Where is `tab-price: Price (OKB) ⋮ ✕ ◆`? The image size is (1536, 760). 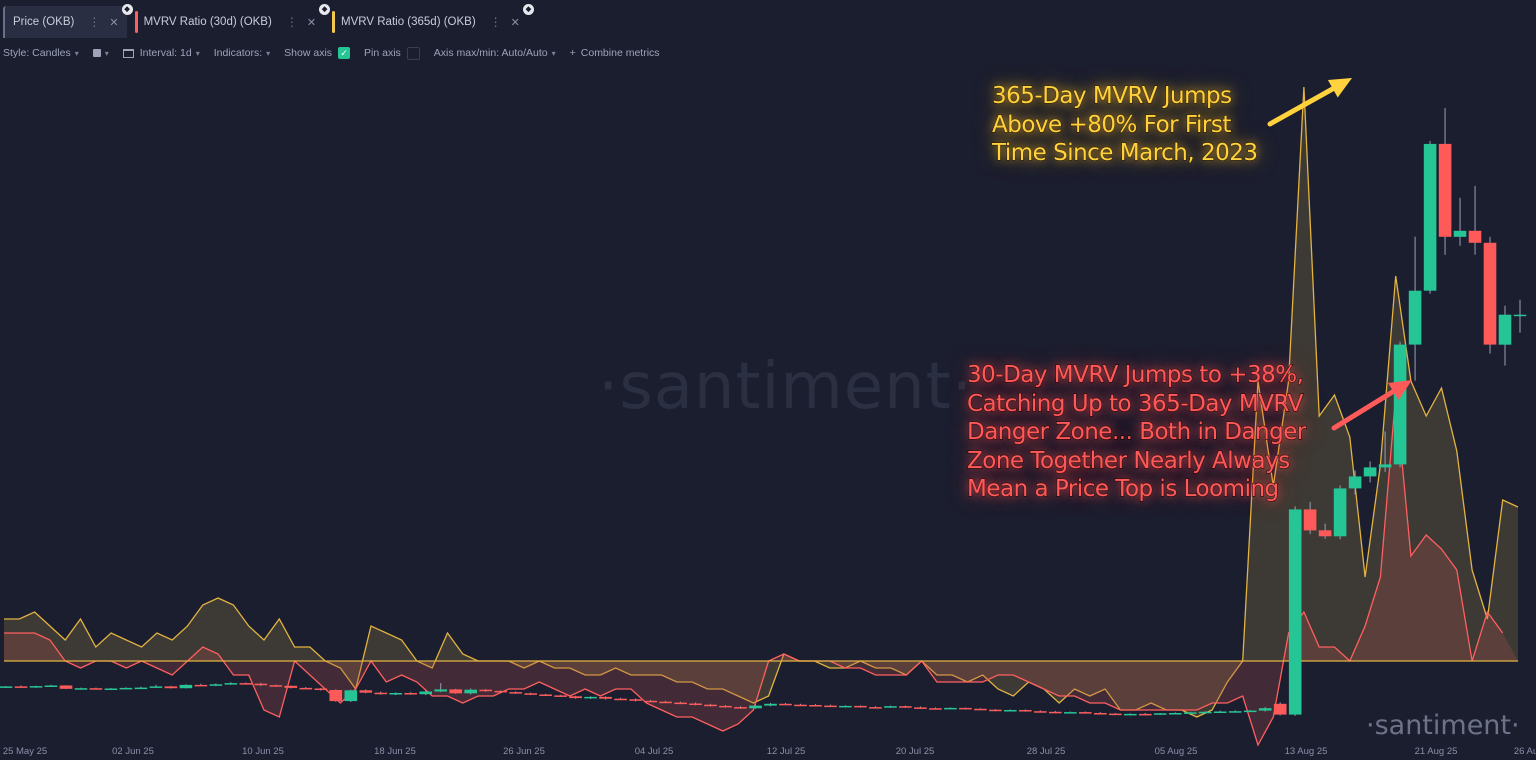 tab-price: Price (OKB) ⋮ ✕ ◆ is located at coordinates (68, 21).